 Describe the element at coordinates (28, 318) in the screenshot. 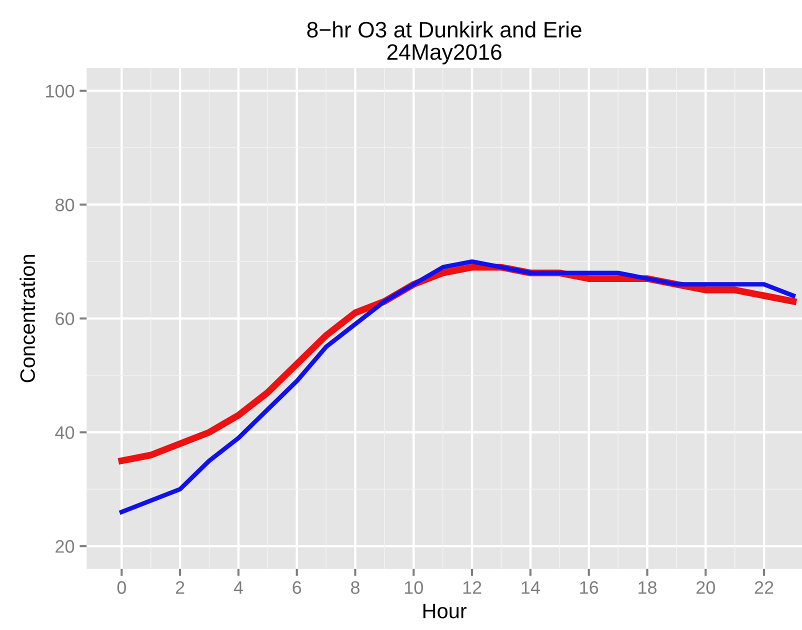

I see `y-axis-title: Concentration` at that location.